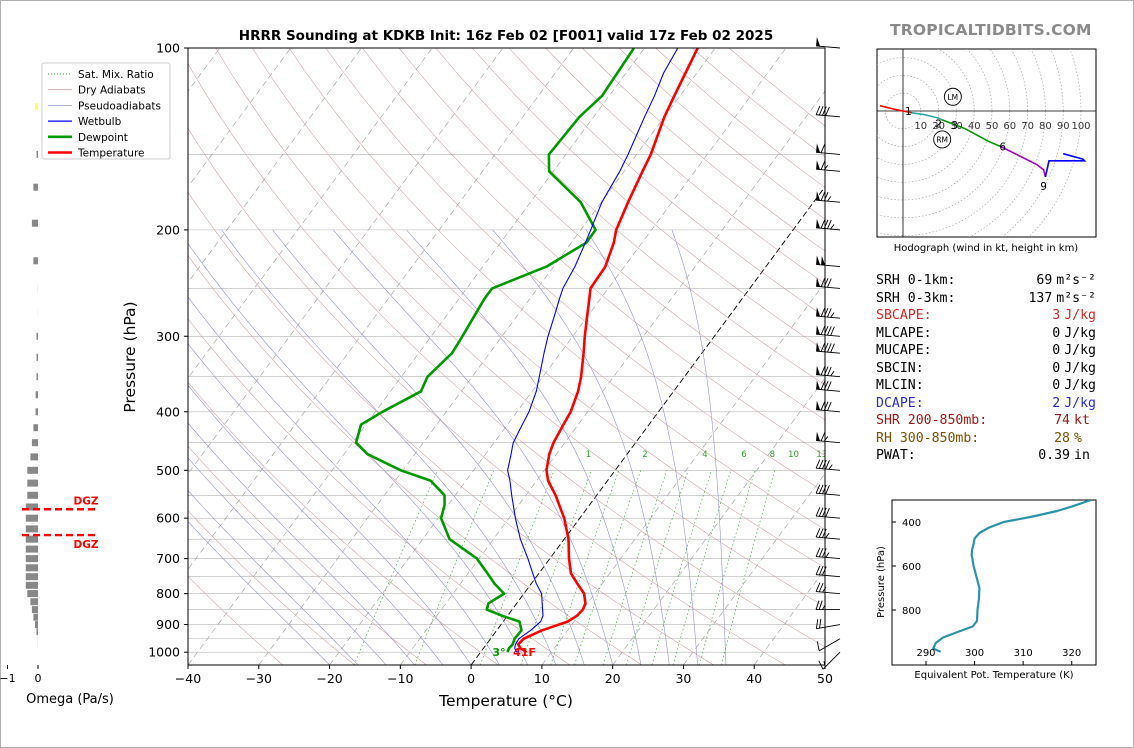  Describe the element at coordinates (1040, 298) in the screenshot. I see `stat-value: 137` at that location.